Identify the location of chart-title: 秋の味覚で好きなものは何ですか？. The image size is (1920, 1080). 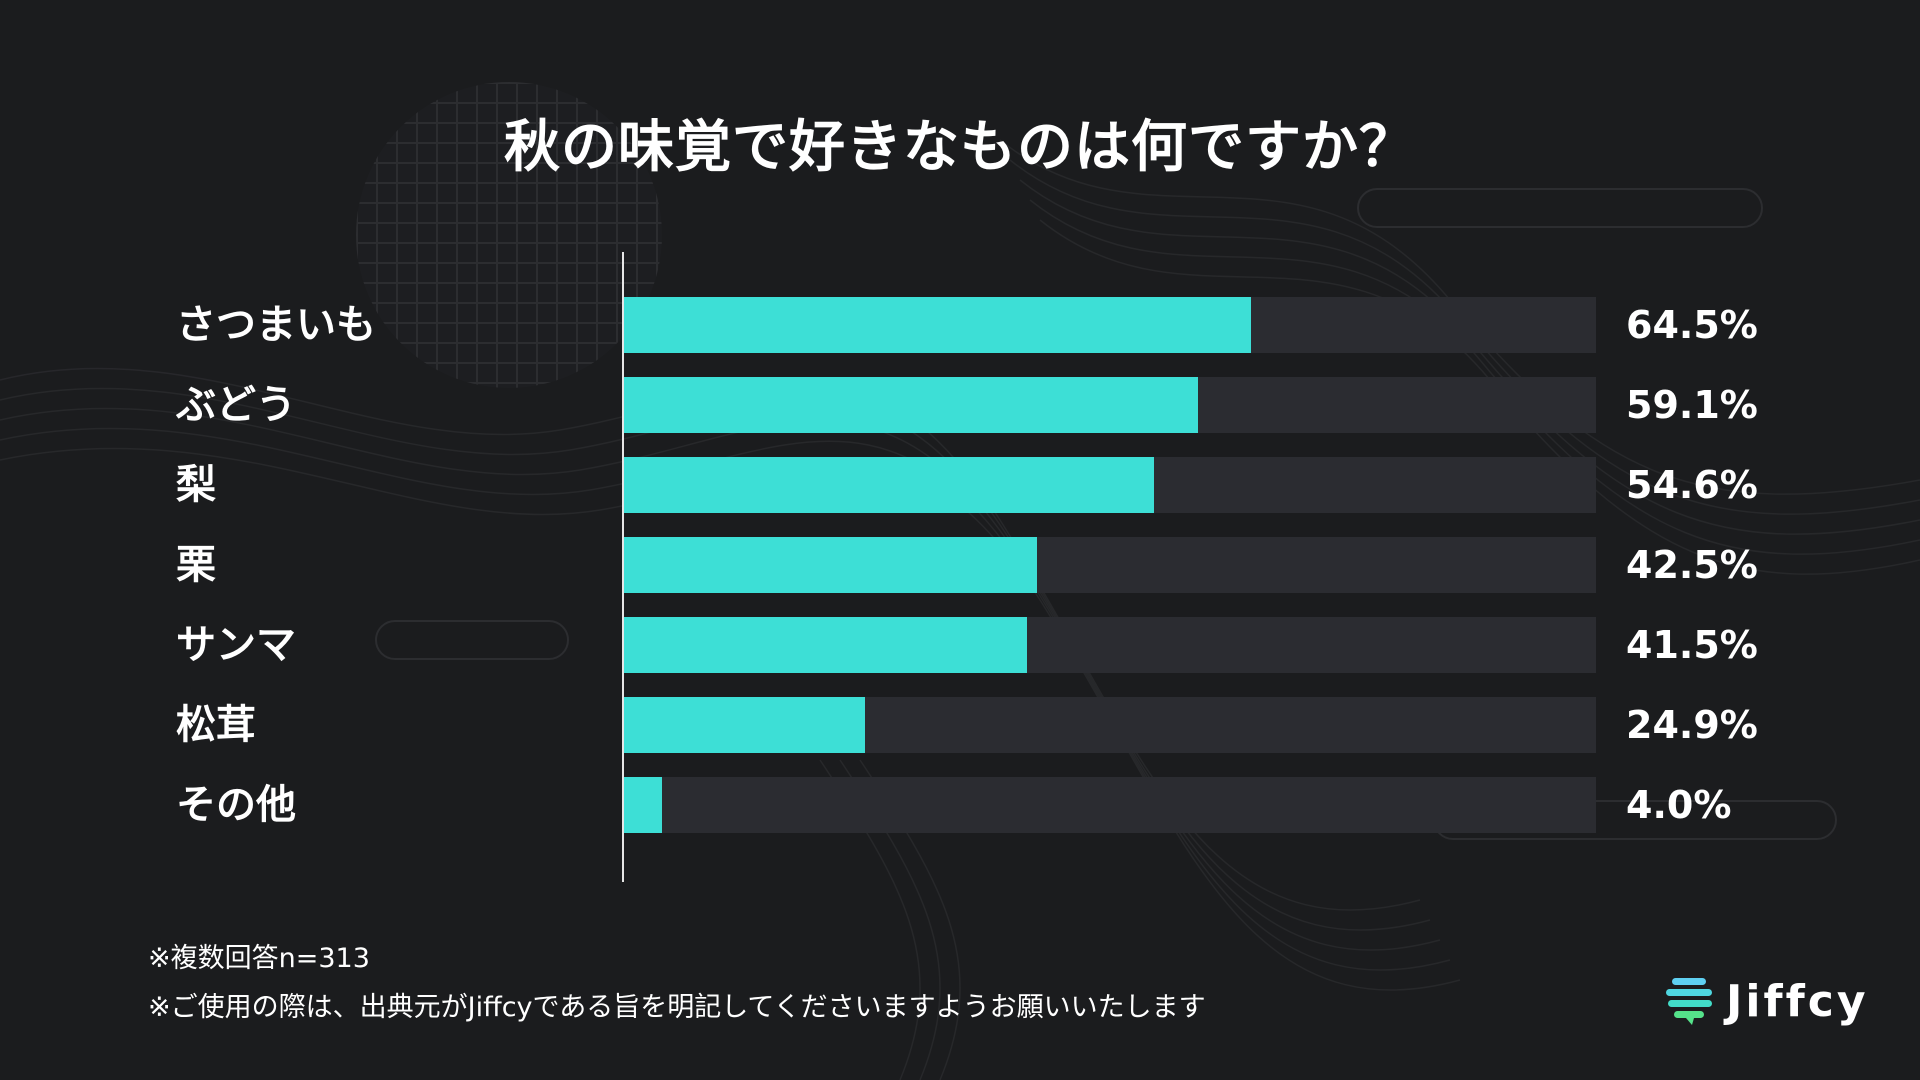
(960, 147).